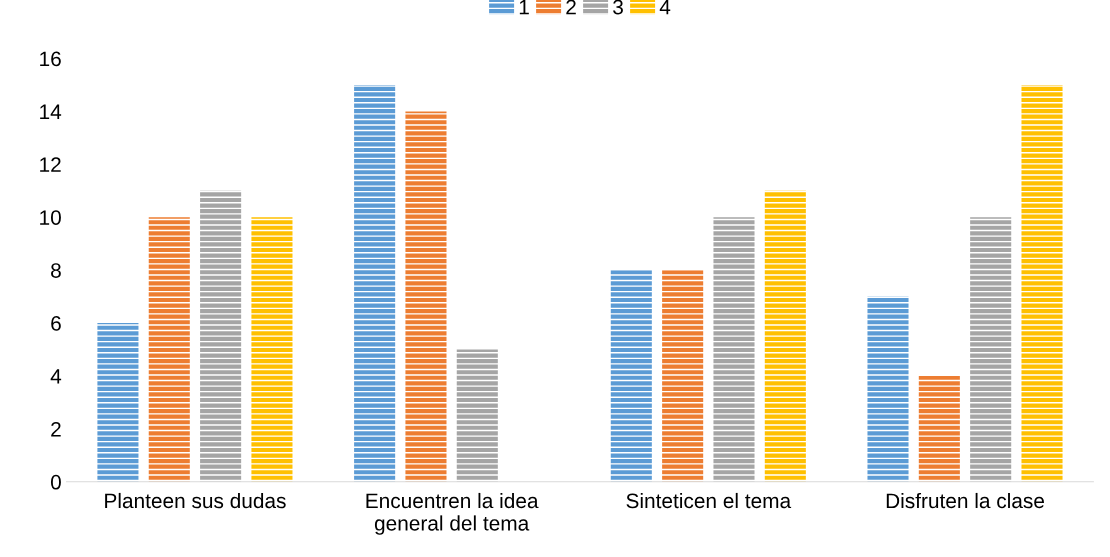 This screenshot has width=1110, height=557. Describe the element at coordinates (56, 376) in the screenshot. I see `y-tick-label: 4` at that location.